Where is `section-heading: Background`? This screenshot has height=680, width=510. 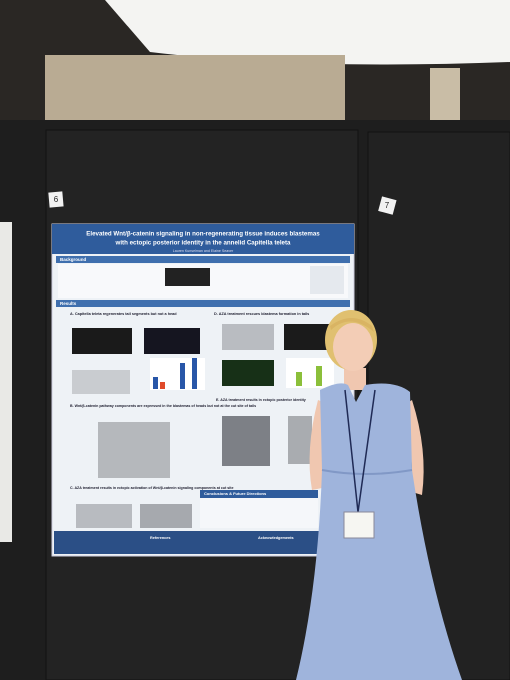
section-heading: Background is located at coordinates (73, 259).